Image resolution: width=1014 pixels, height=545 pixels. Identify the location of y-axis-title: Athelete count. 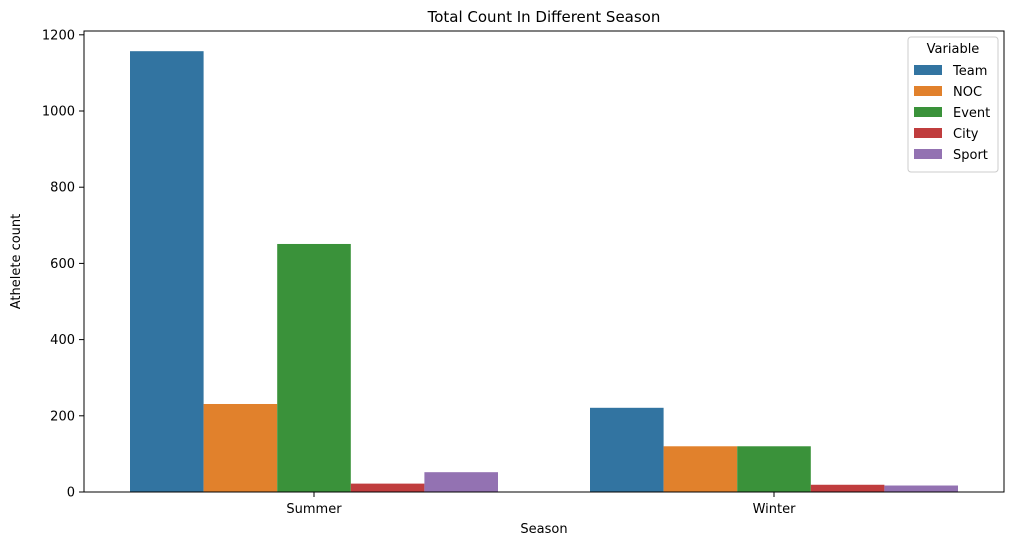
(16, 262).